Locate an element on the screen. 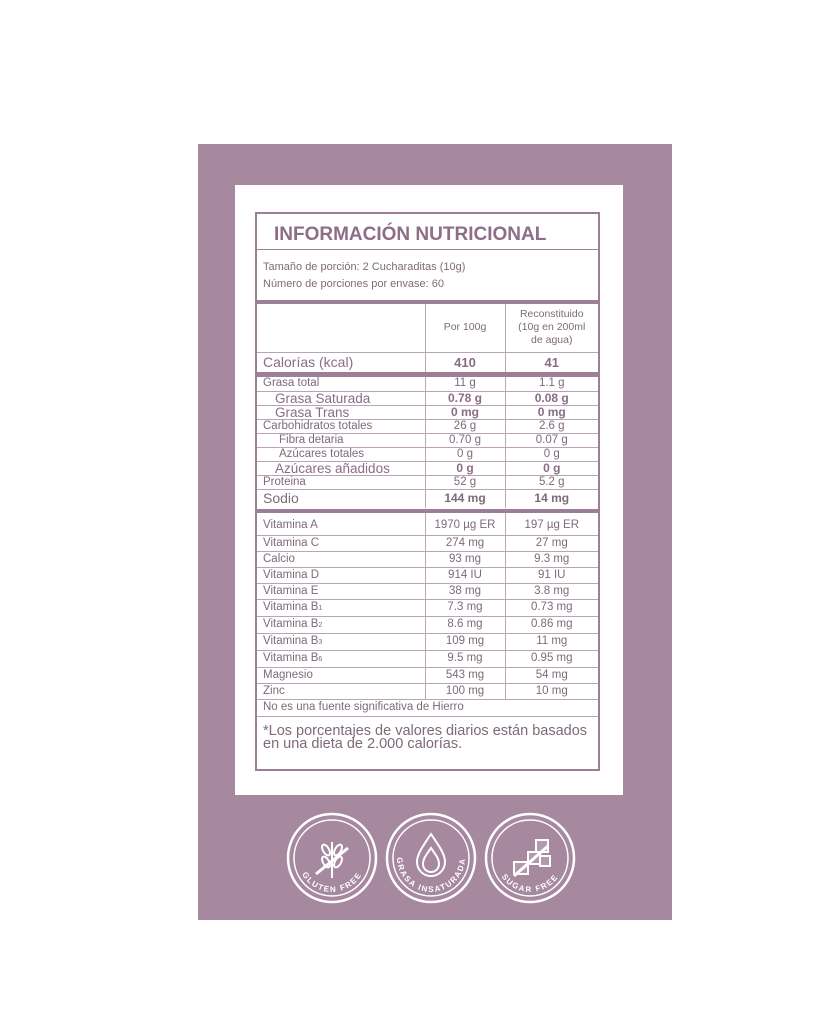 The height and width of the screenshot is (1024, 826). nutrient-row: Grasa total 11 g 1.1 g is located at coordinates (427, 384).